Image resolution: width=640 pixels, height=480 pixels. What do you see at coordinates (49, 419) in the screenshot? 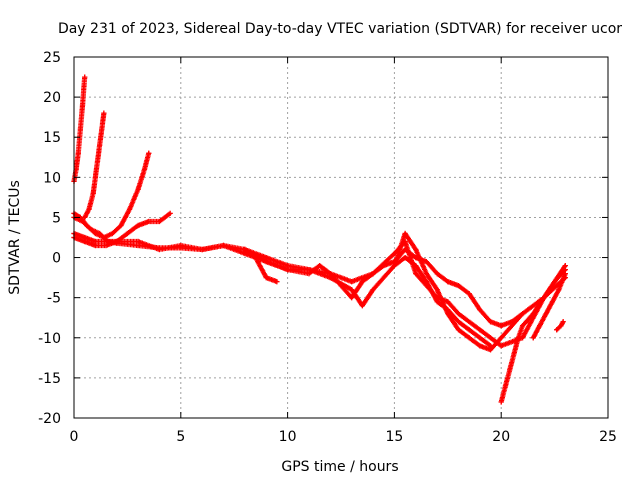
I see `y-tick-label: -20` at bounding box center [49, 419].